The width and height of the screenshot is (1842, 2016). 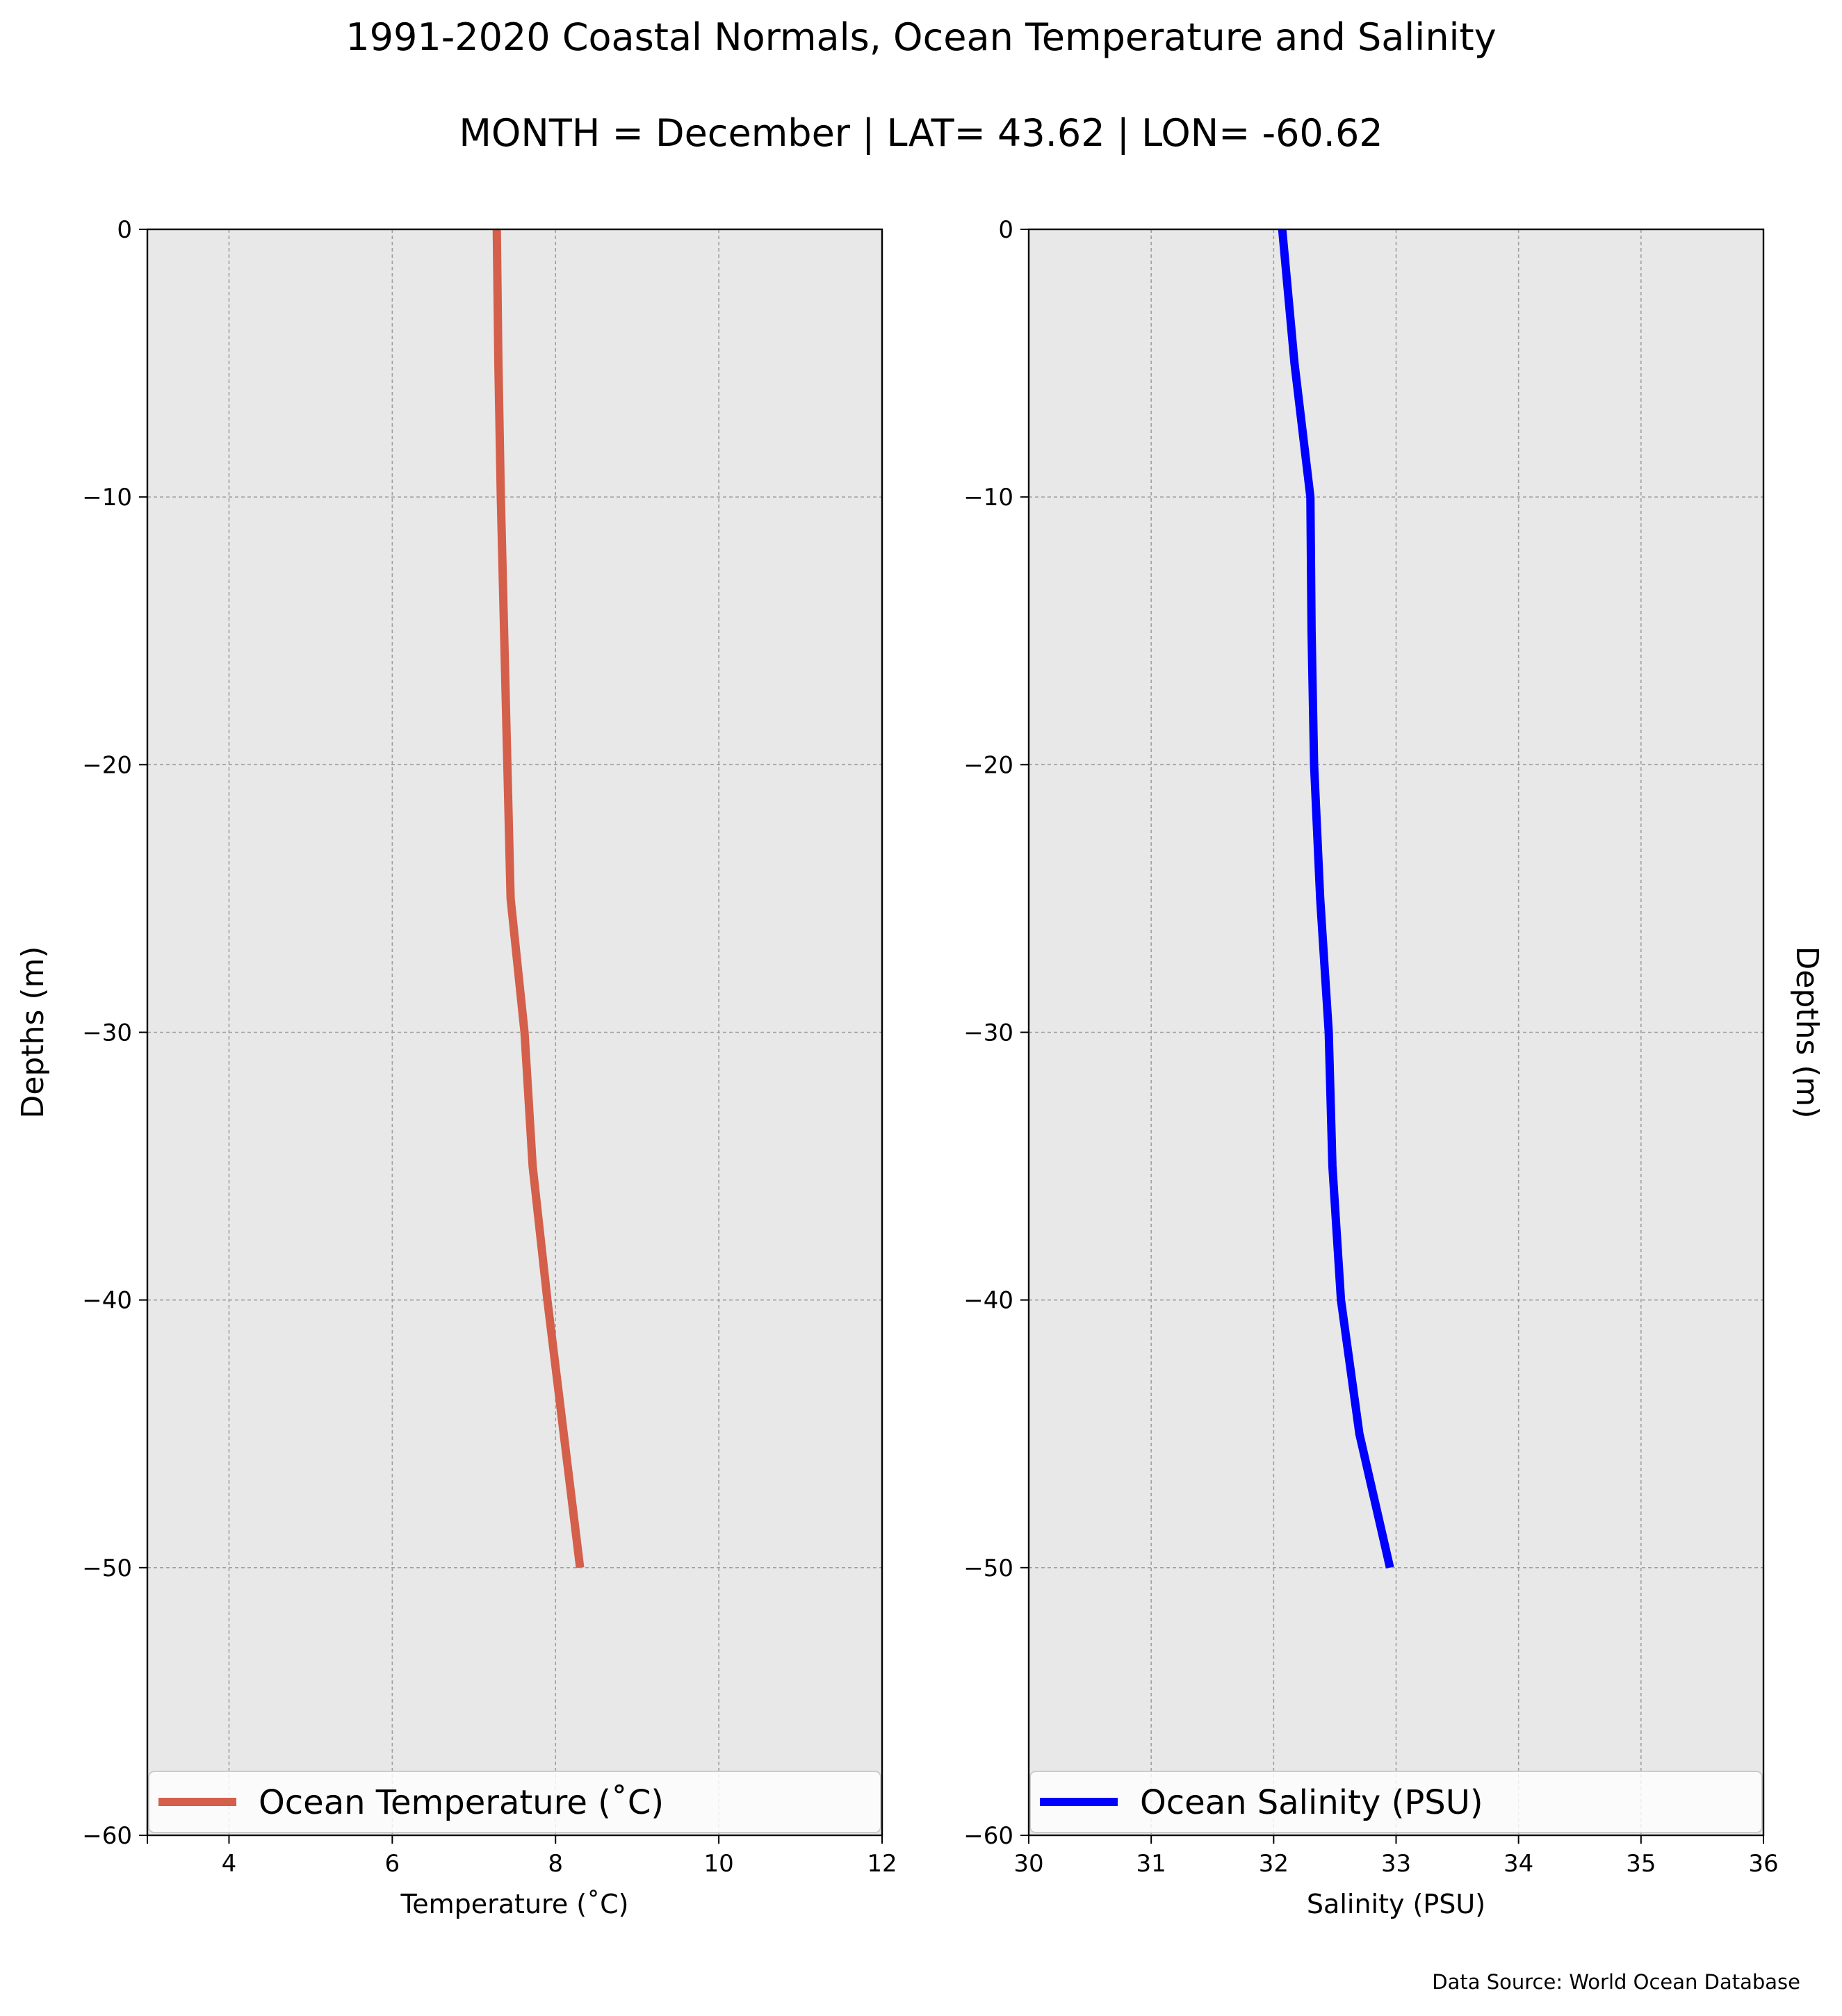 I want to click on x-tick-label: 34, so click(x=1518, y=1864).